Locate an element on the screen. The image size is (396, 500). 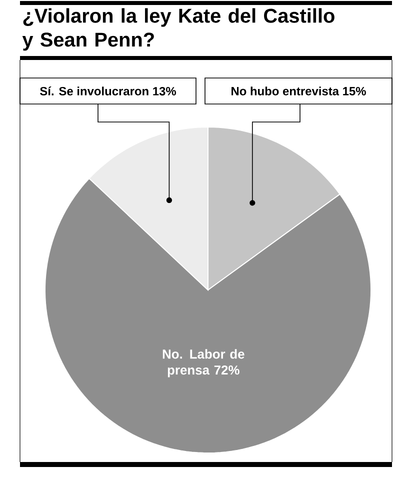
slice-label: Sí. Se involucraron 13% is located at coordinates (108, 91).